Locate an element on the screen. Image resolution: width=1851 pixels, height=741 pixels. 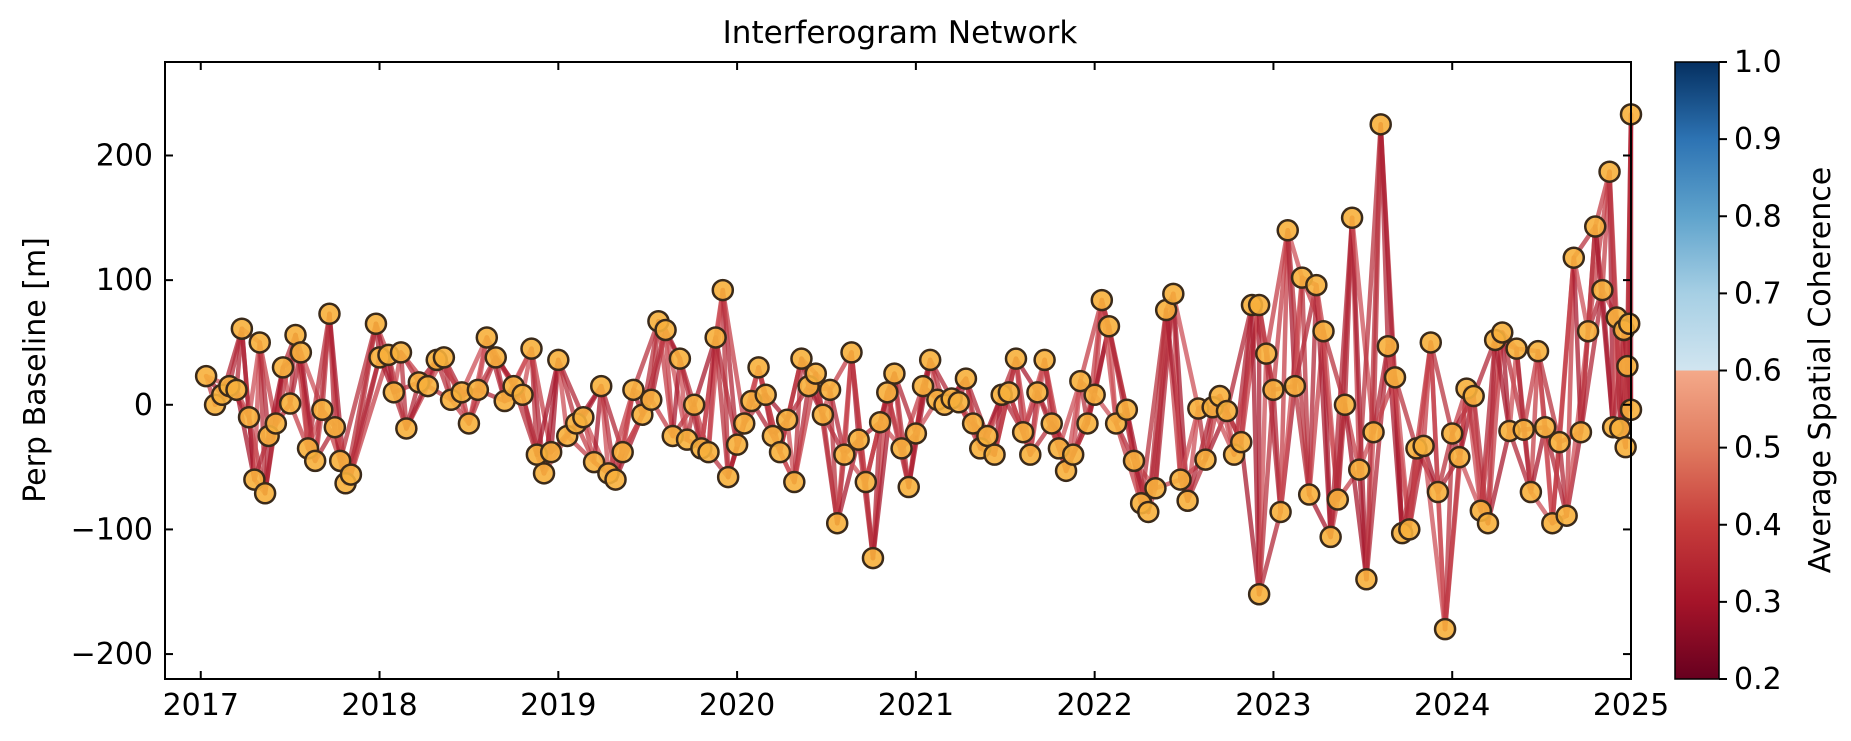
colorbar-gradient is located at coordinates (1697, 370).